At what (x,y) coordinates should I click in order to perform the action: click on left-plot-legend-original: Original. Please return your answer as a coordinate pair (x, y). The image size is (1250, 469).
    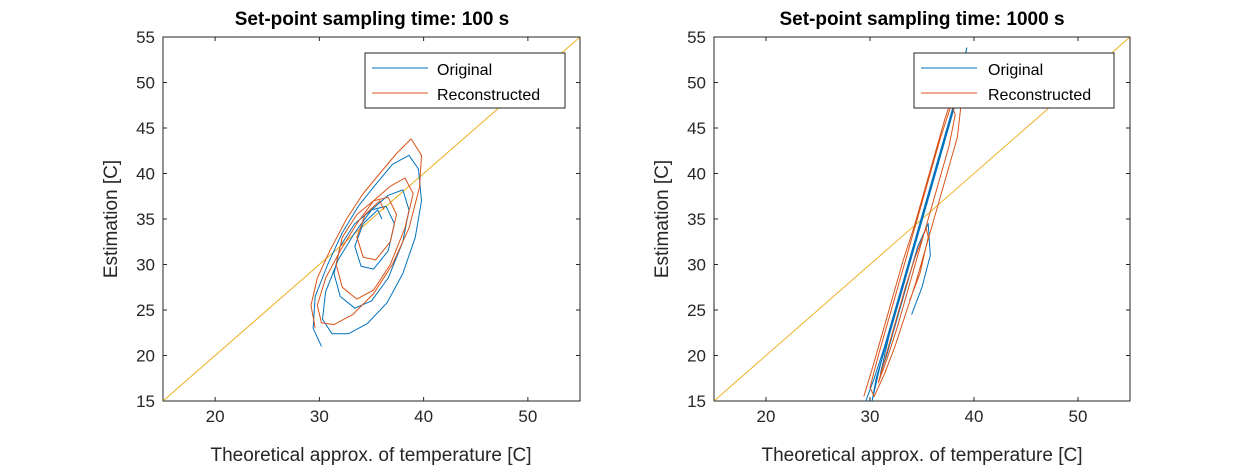
    Looking at the image, I should click on (464, 70).